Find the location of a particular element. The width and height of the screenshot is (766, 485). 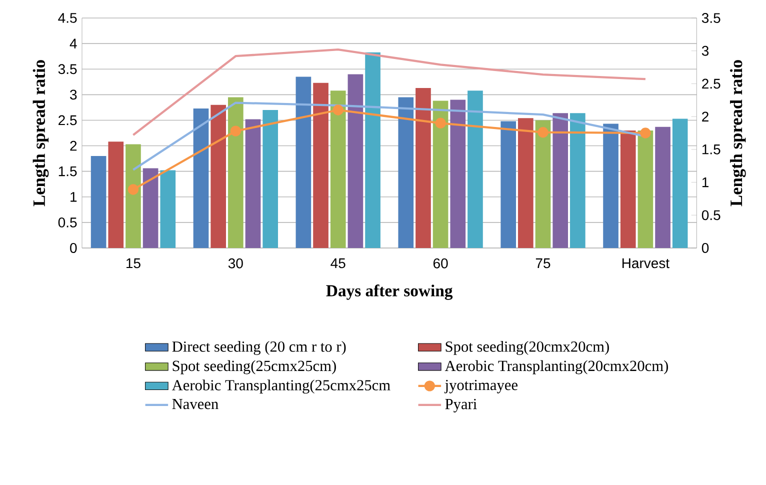

y-tick-label: 1 is located at coordinates (73, 197).